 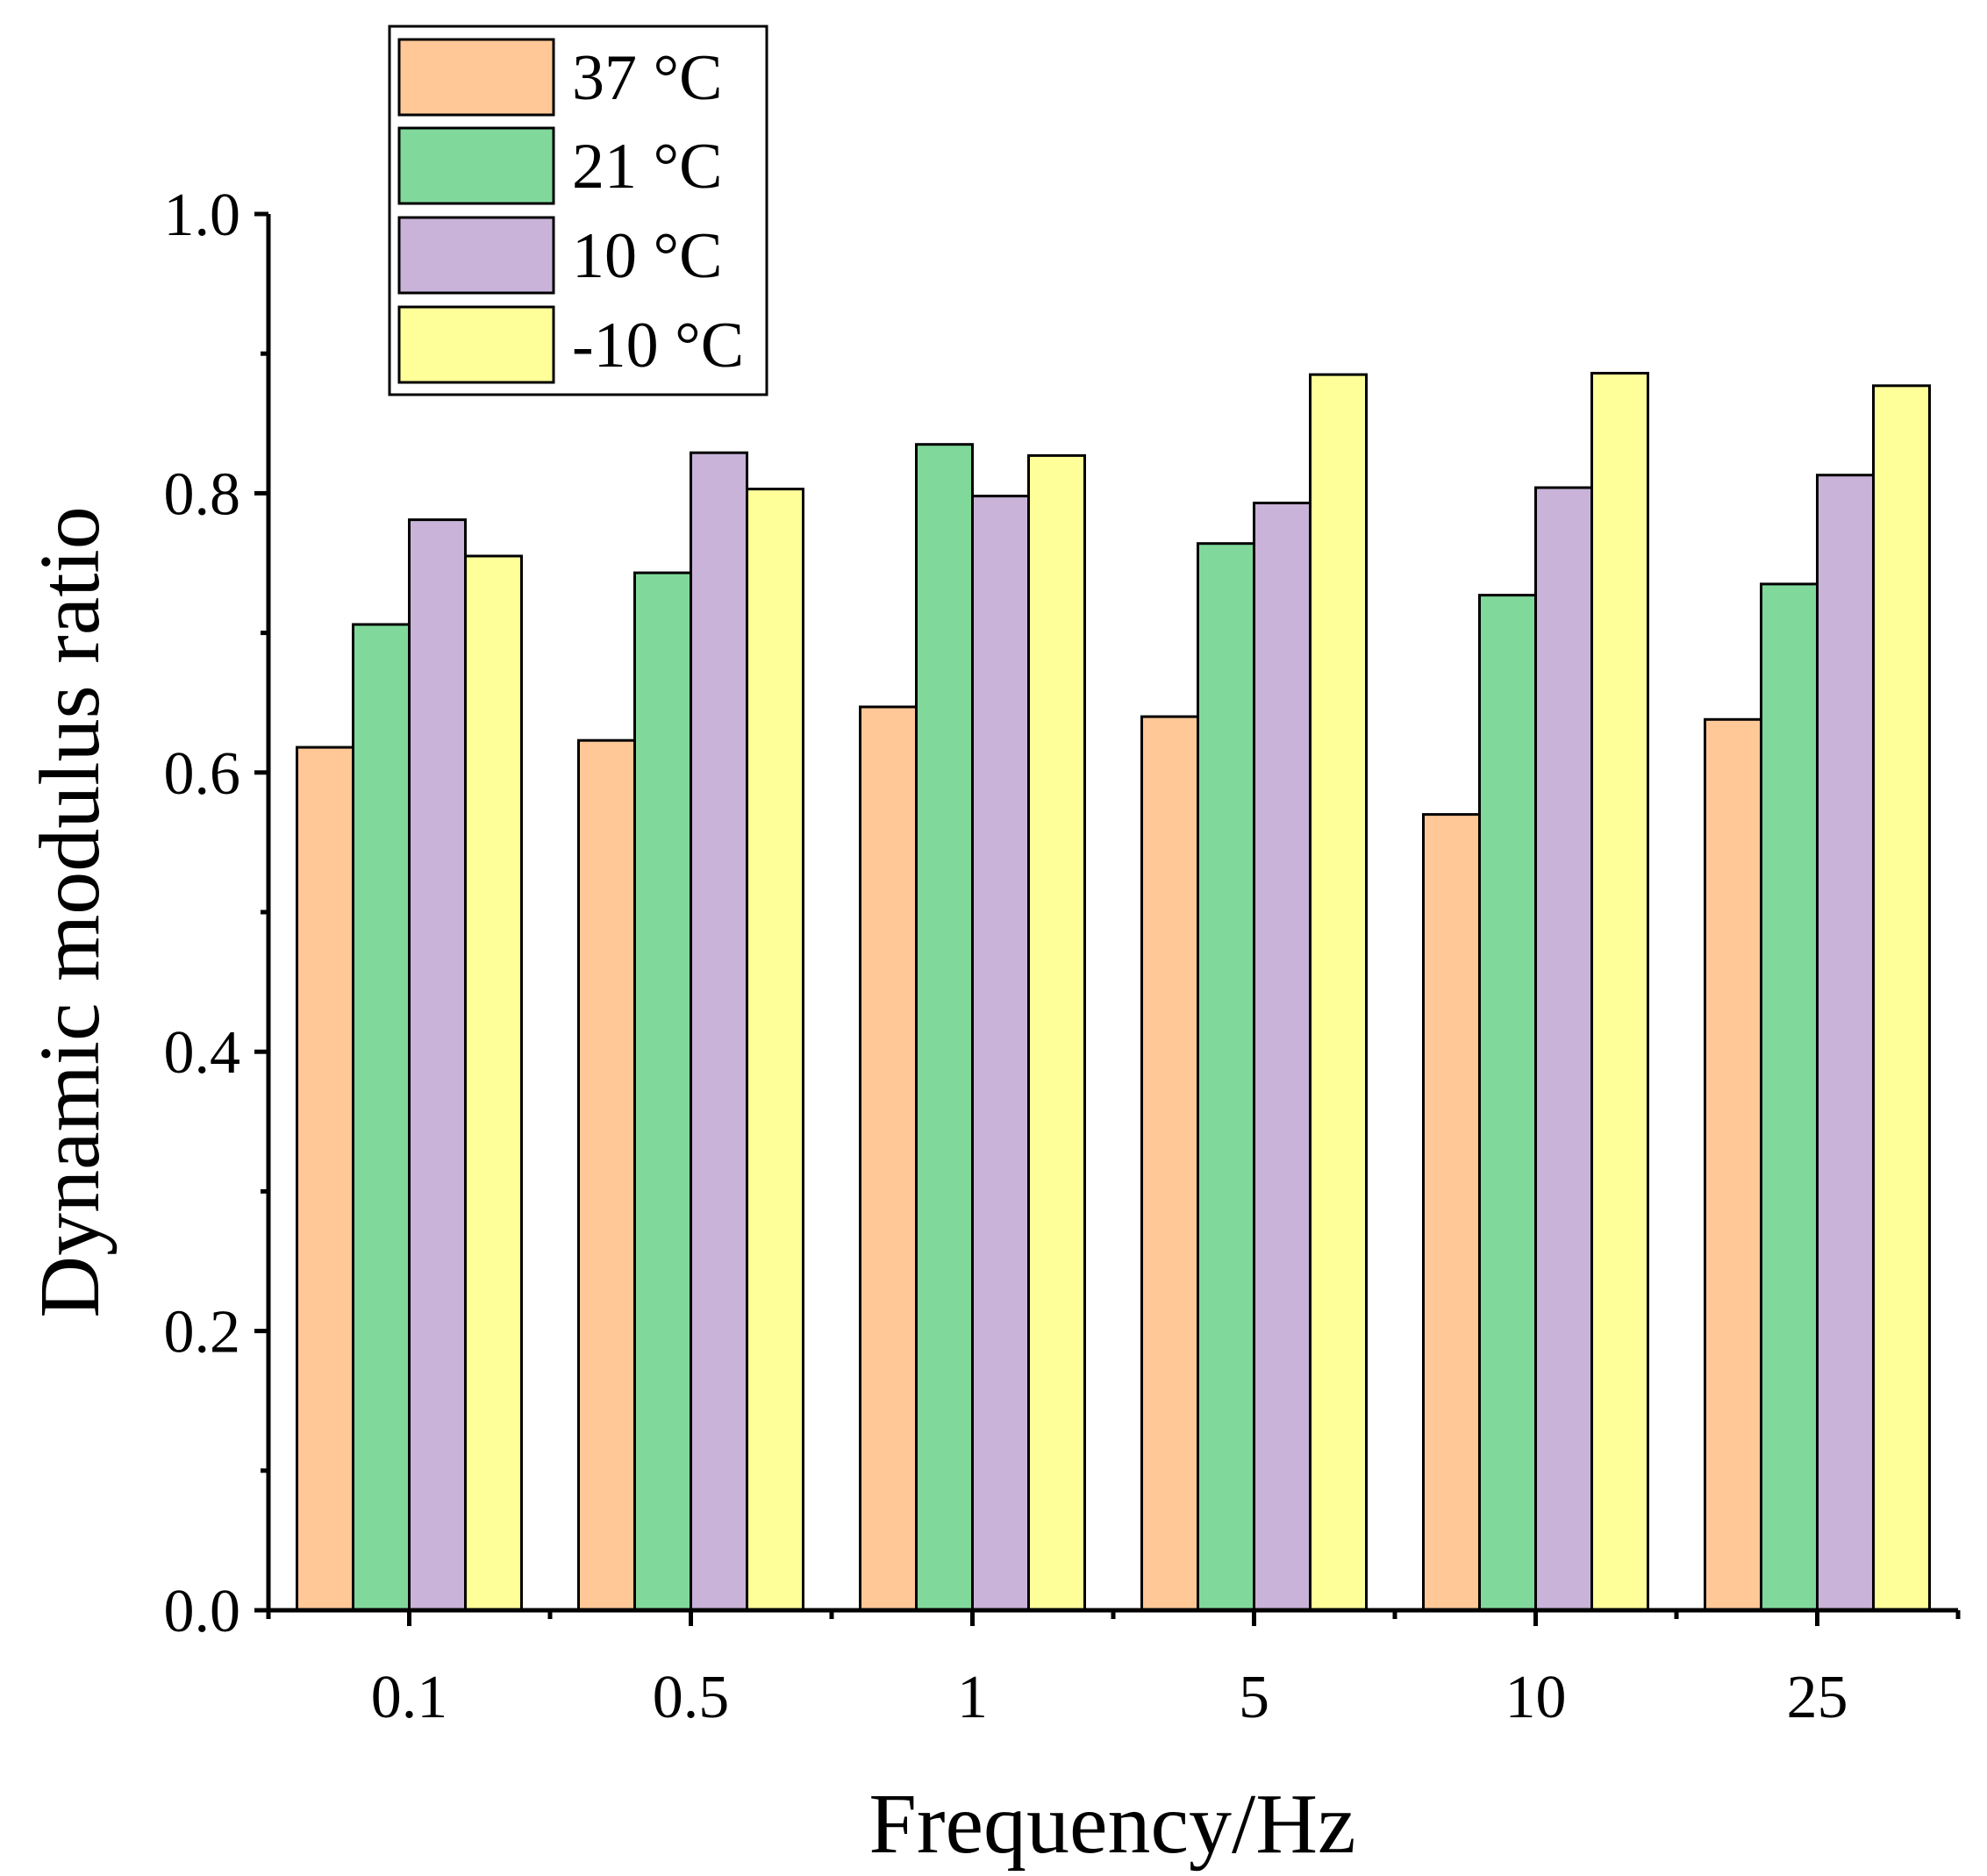 I want to click on y-tick-label: 0.4, so click(x=202, y=1053).